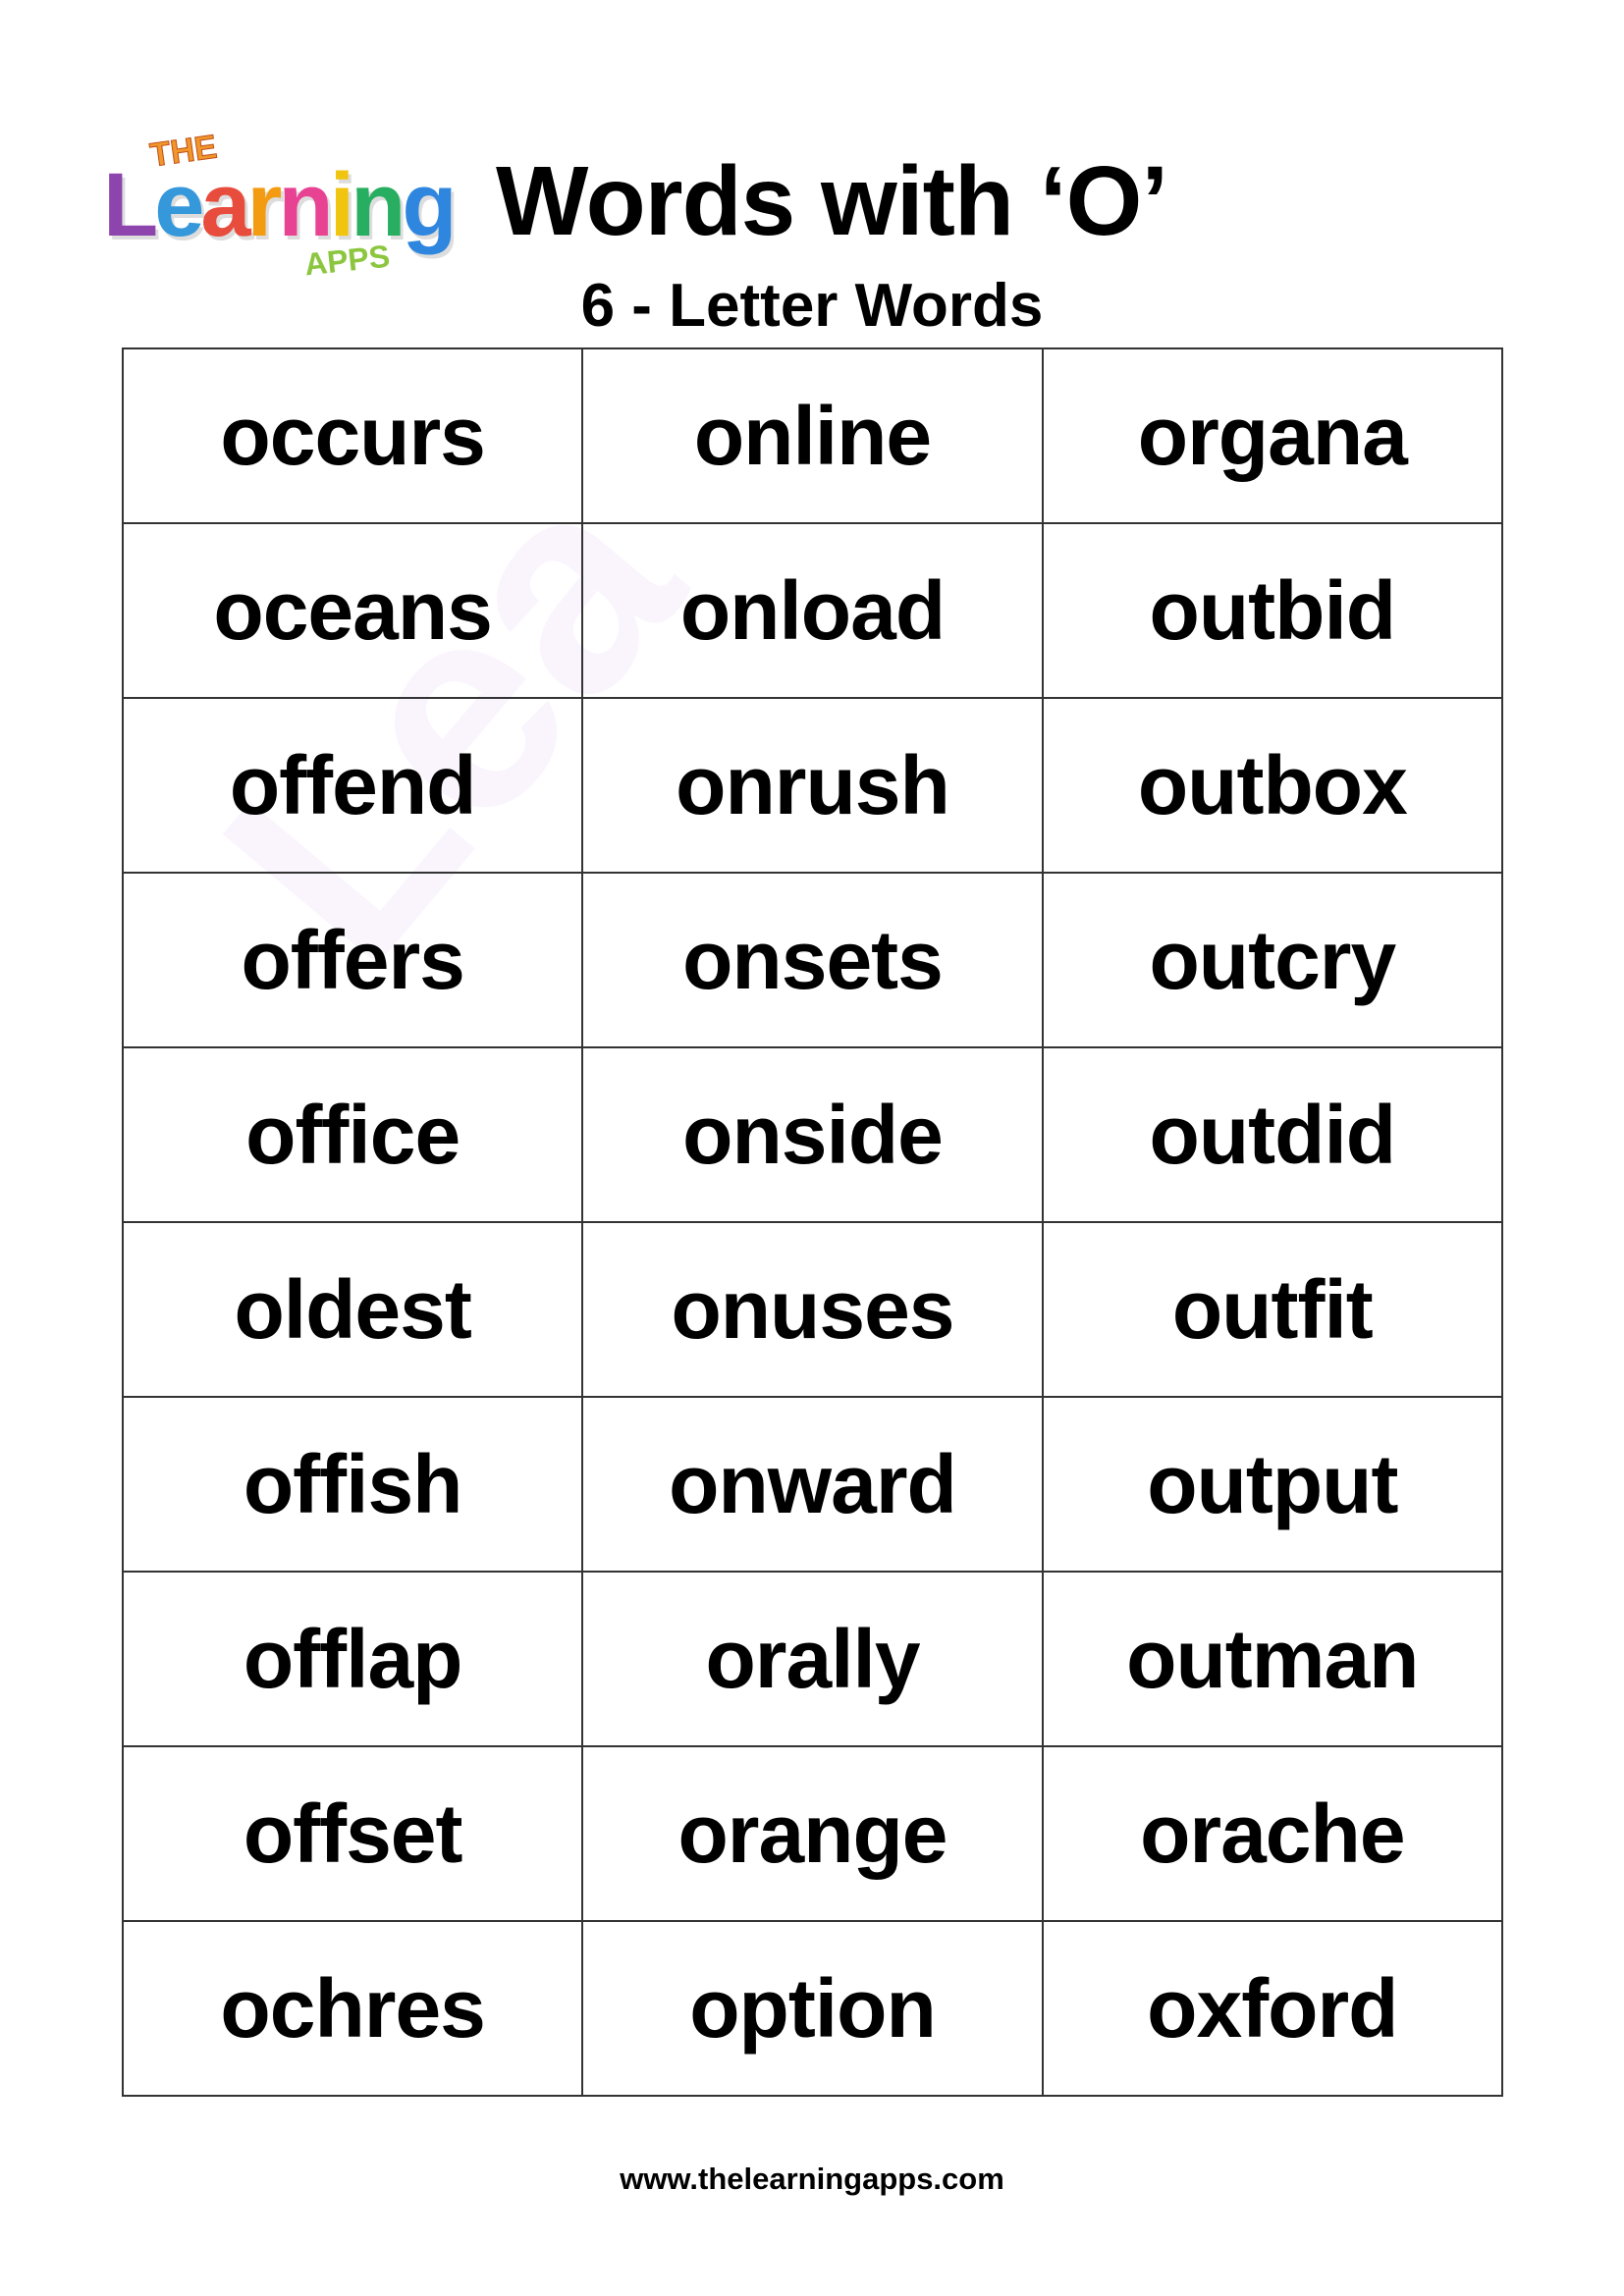 The width and height of the screenshot is (1624, 2296). I want to click on logo-letter: r, so click(264, 205).